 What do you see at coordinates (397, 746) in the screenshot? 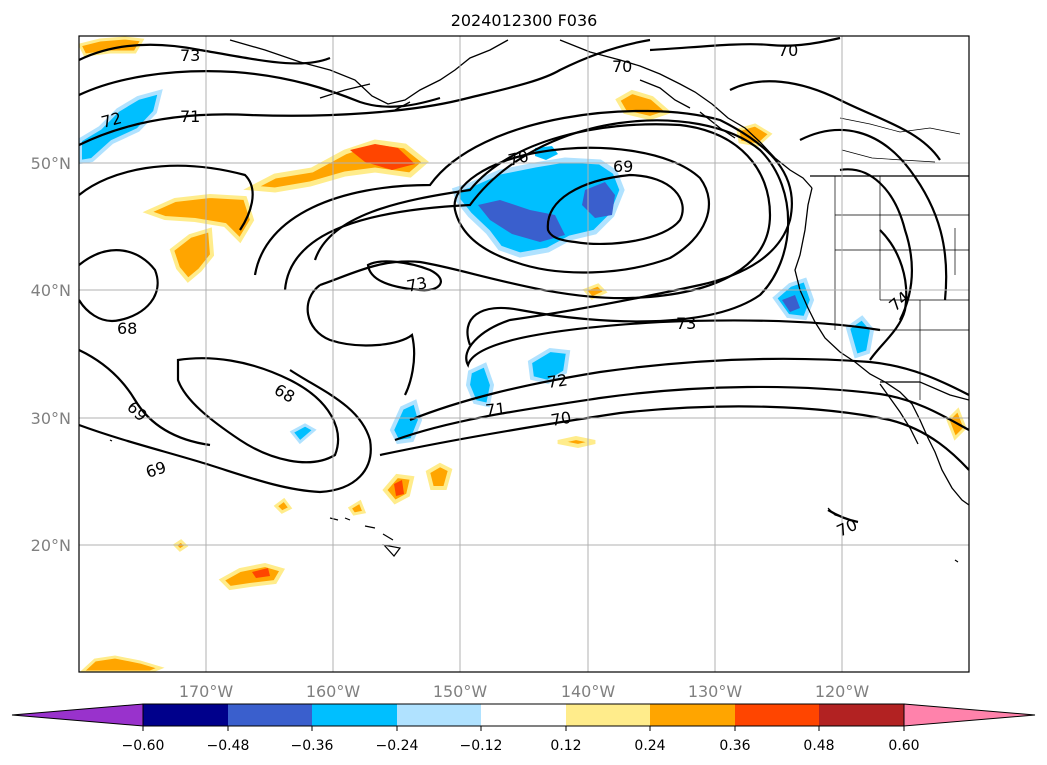
I see `colorbar-tick-label: −0.24` at bounding box center [397, 746].